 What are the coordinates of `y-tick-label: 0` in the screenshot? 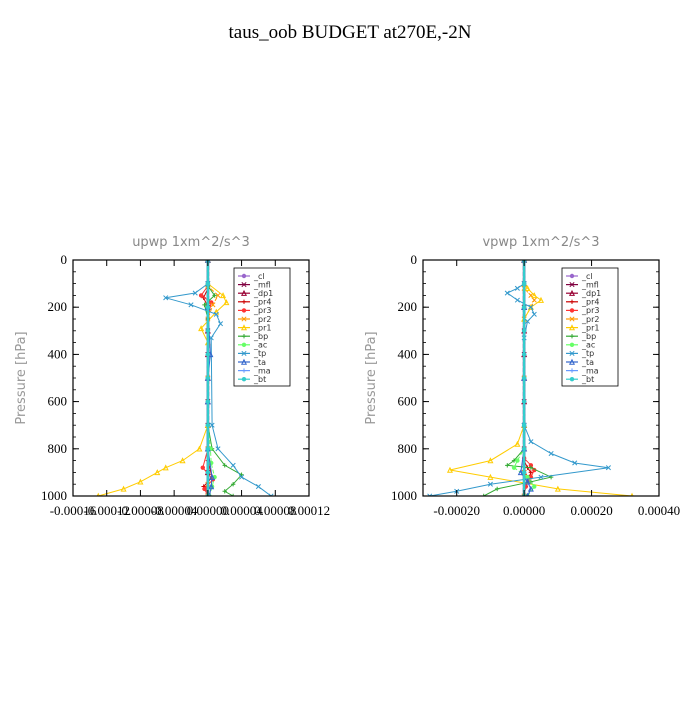 It's located at (64, 259).